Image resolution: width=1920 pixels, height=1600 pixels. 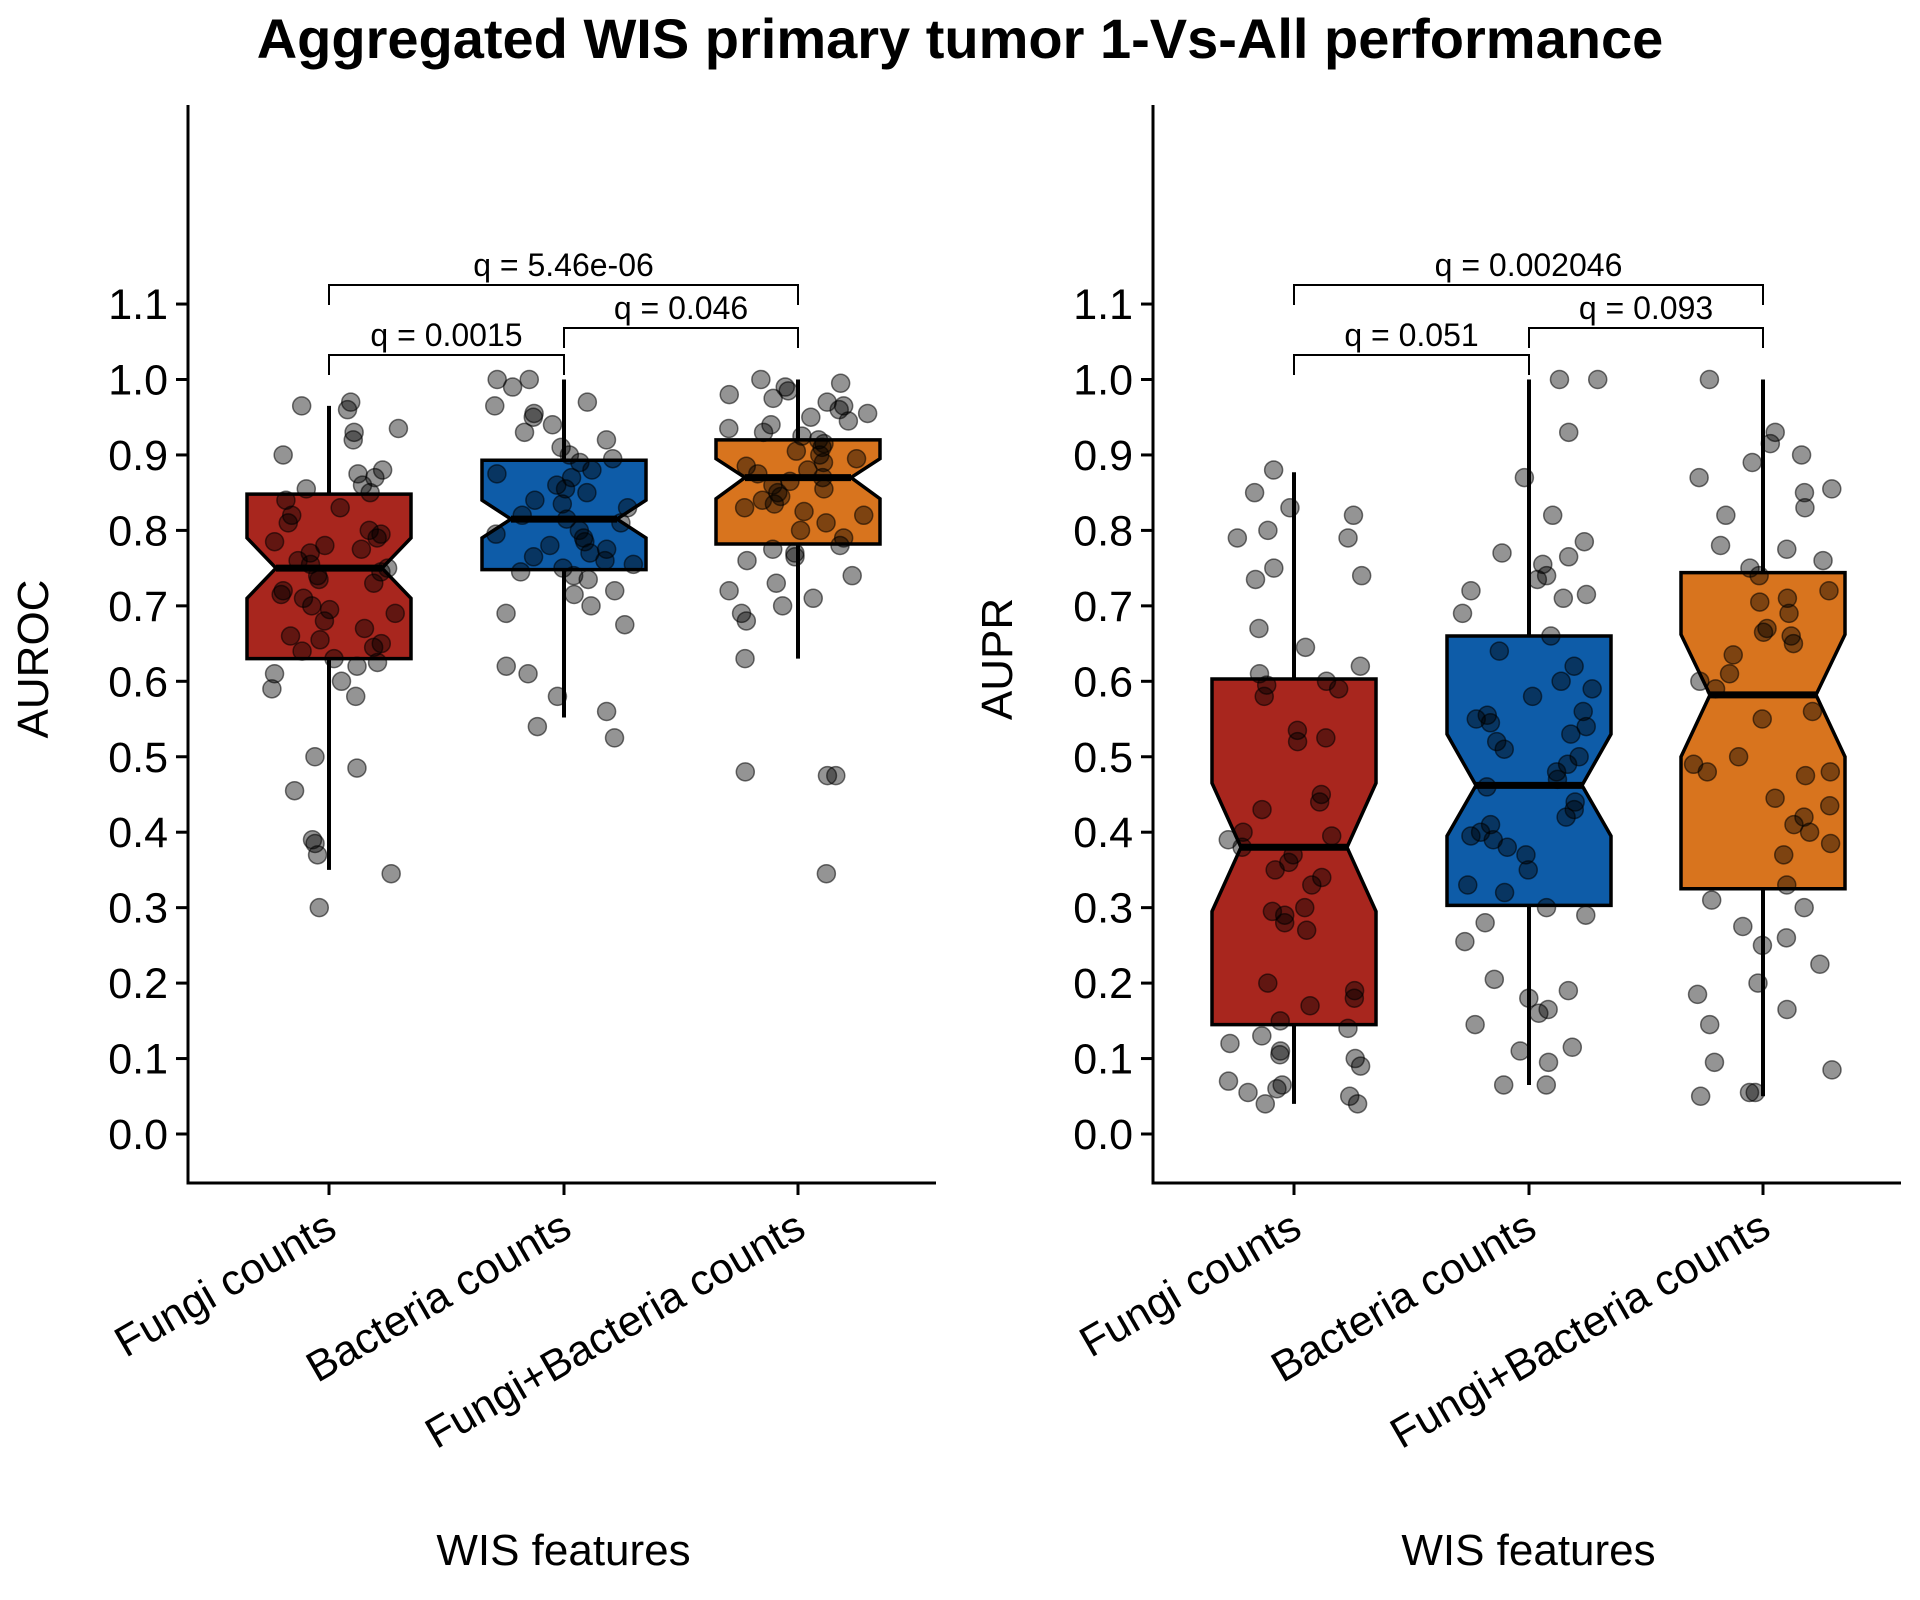 What do you see at coordinates (681, 308) in the screenshot?
I see `significance-label: q = 0.046` at bounding box center [681, 308].